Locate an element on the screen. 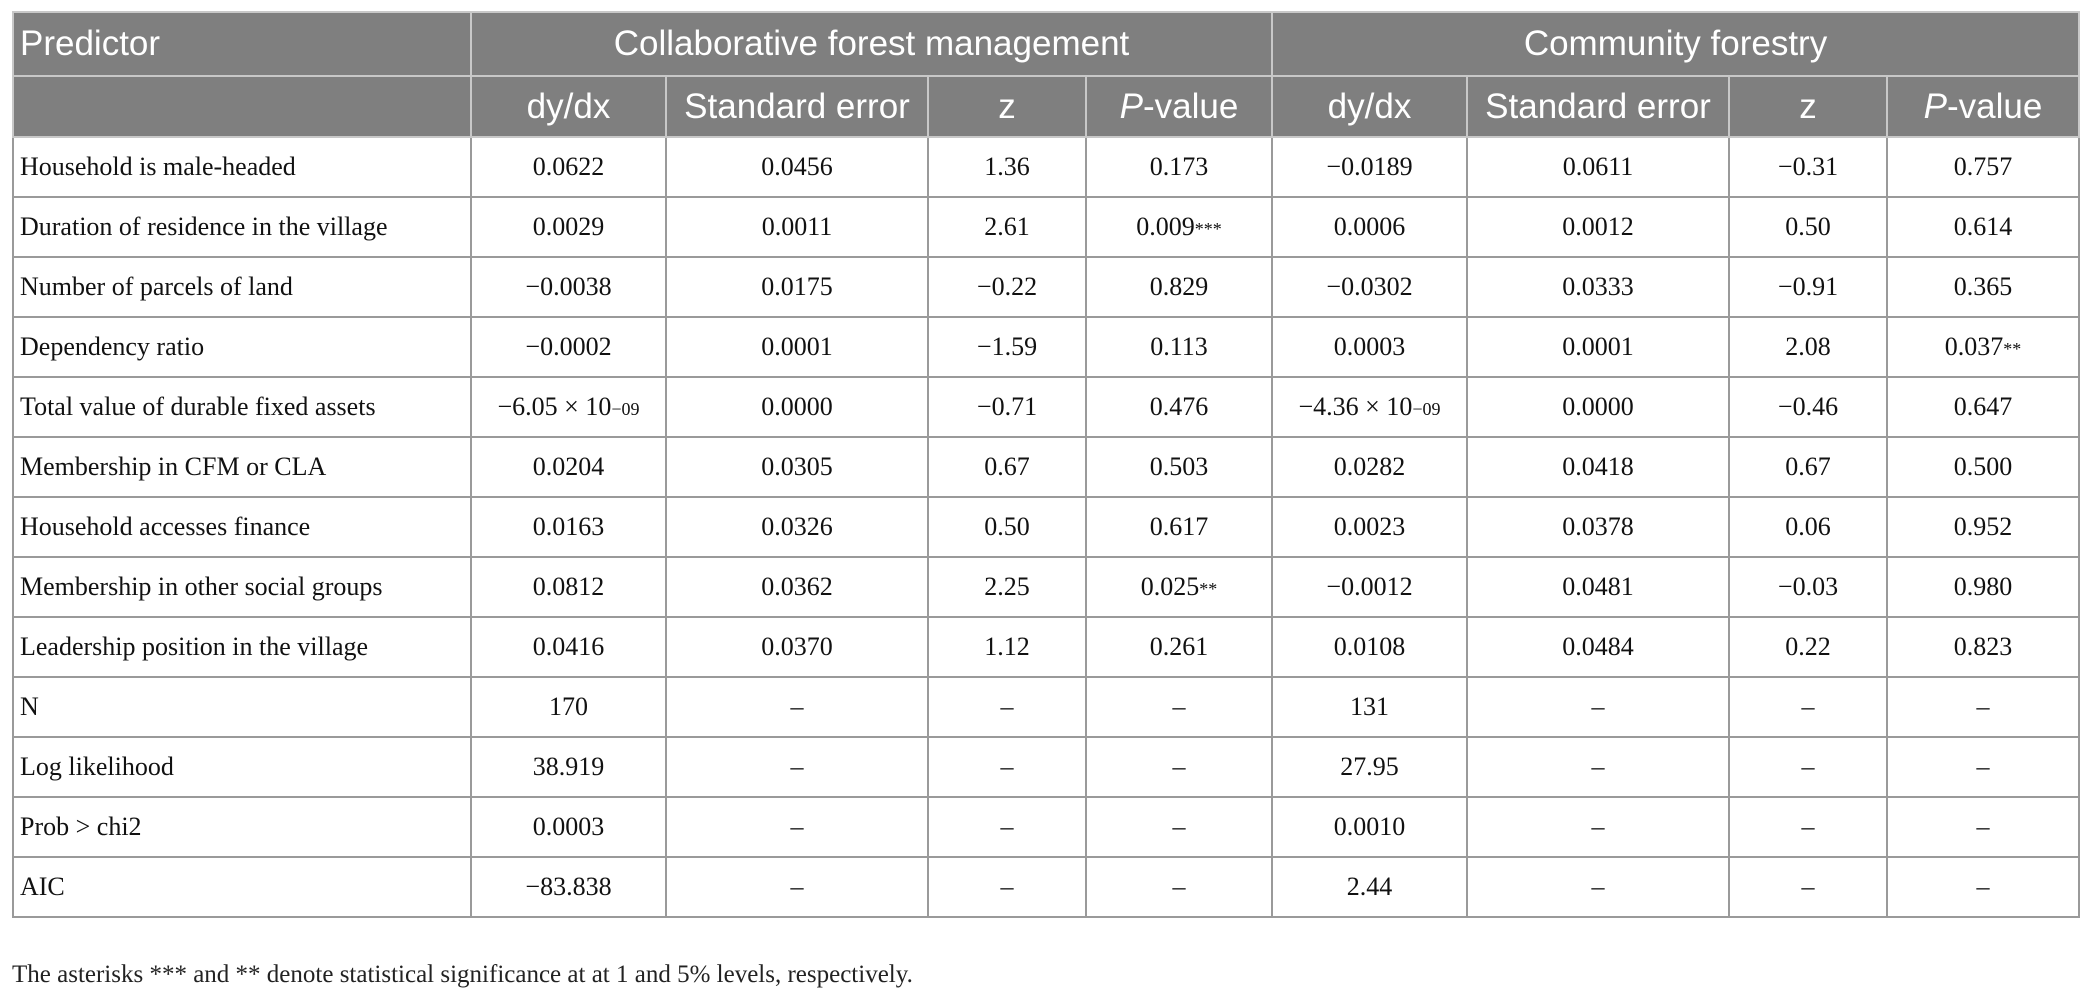 This screenshot has width=2090, height=1005. table-cell: 0.50 is located at coordinates (1808, 227).